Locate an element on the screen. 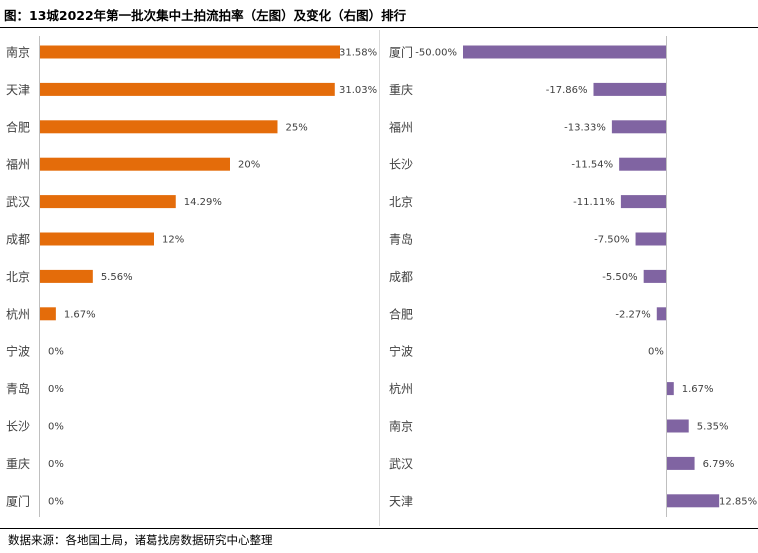 The image size is (758, 553). data-label: -5.50% is located at coordinates (619, 277).